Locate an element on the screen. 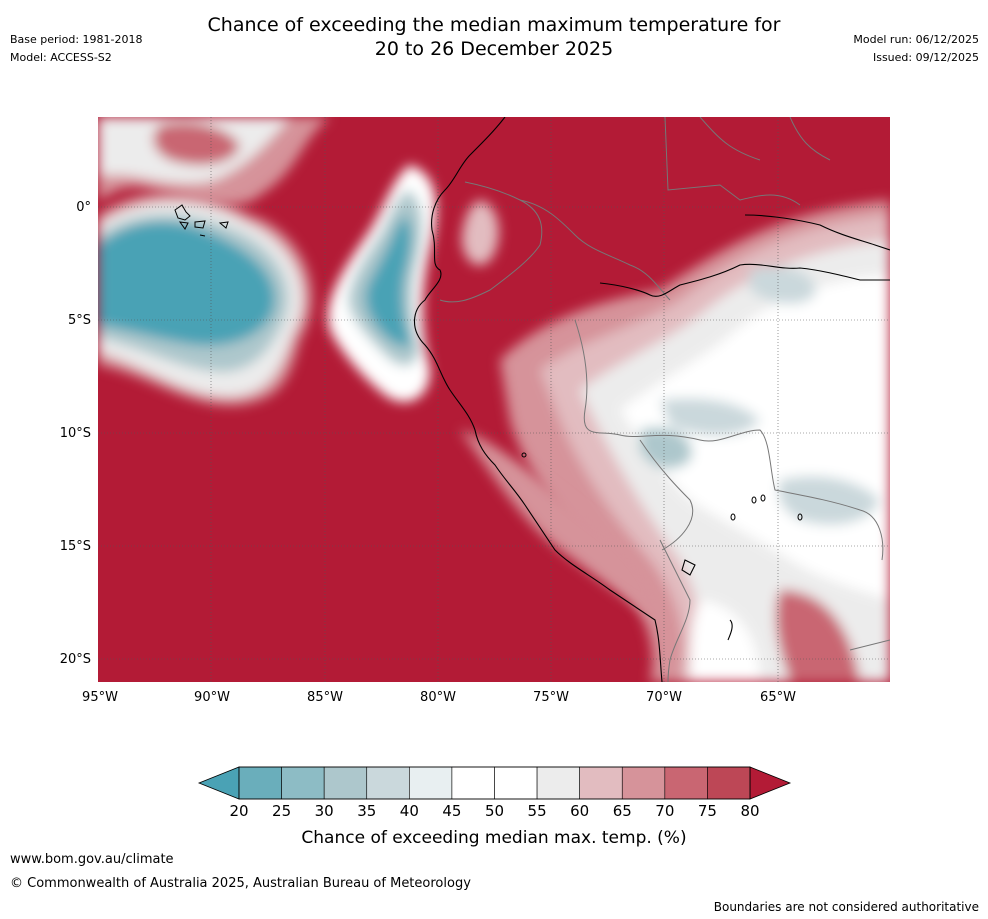  lon-label: 65°W is located at coordinates (778, 697).